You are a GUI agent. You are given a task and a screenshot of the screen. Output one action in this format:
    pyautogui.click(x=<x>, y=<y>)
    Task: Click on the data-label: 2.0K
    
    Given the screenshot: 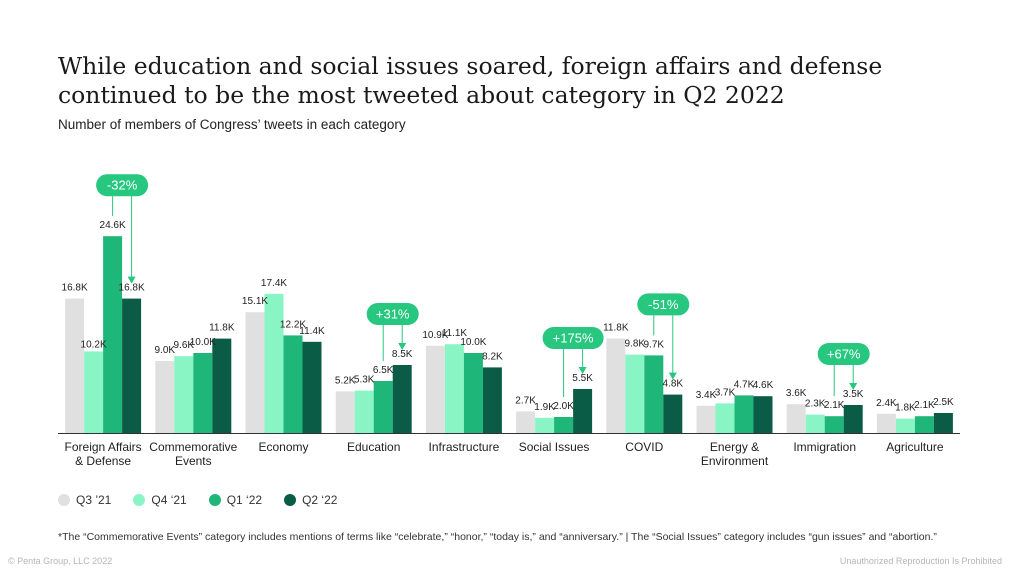 What is the action you would take?
    pyautogui.click(x=563, y=406)
    